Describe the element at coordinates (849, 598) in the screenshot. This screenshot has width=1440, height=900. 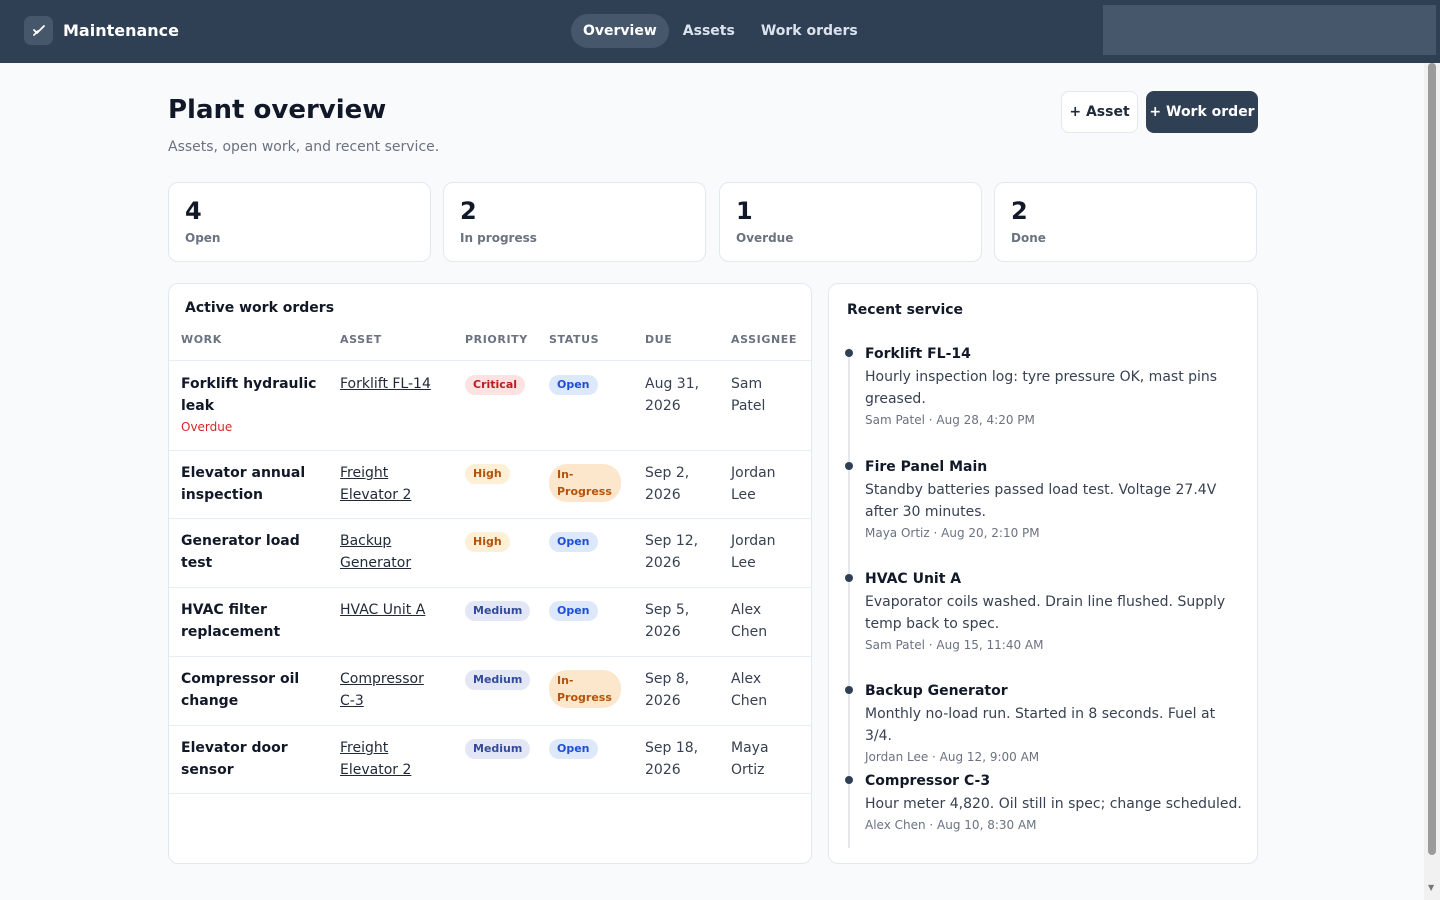
I see `timeline-line` at that location.